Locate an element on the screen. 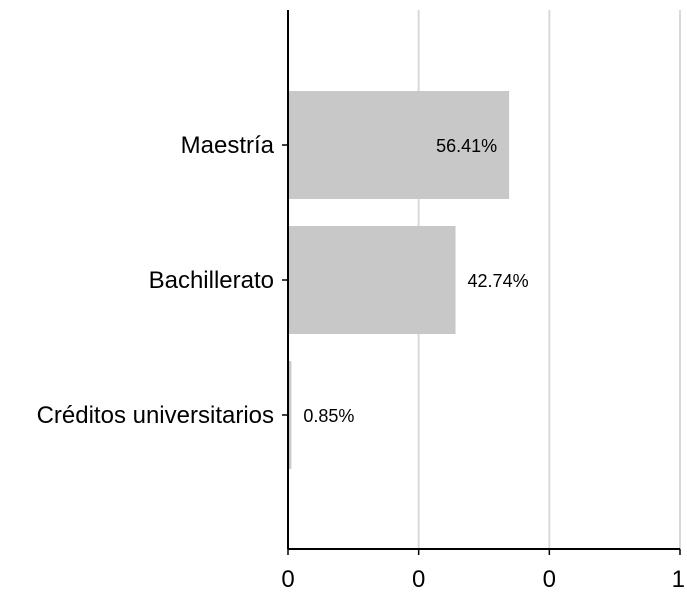 The height and width of the screenshot is (592, 687). data-label: 0.85% is located at coordinates (328, 416).